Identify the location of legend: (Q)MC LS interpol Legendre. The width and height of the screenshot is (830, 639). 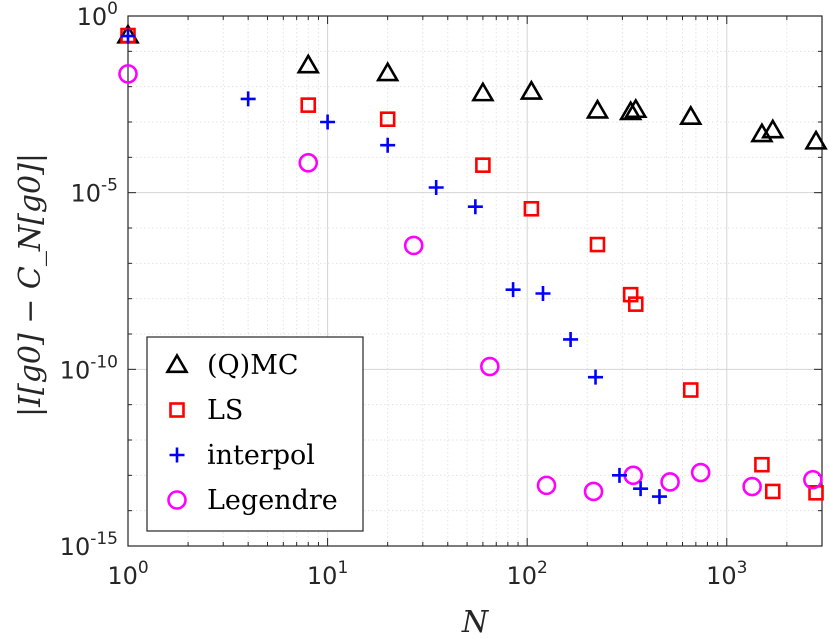
(255, 434).